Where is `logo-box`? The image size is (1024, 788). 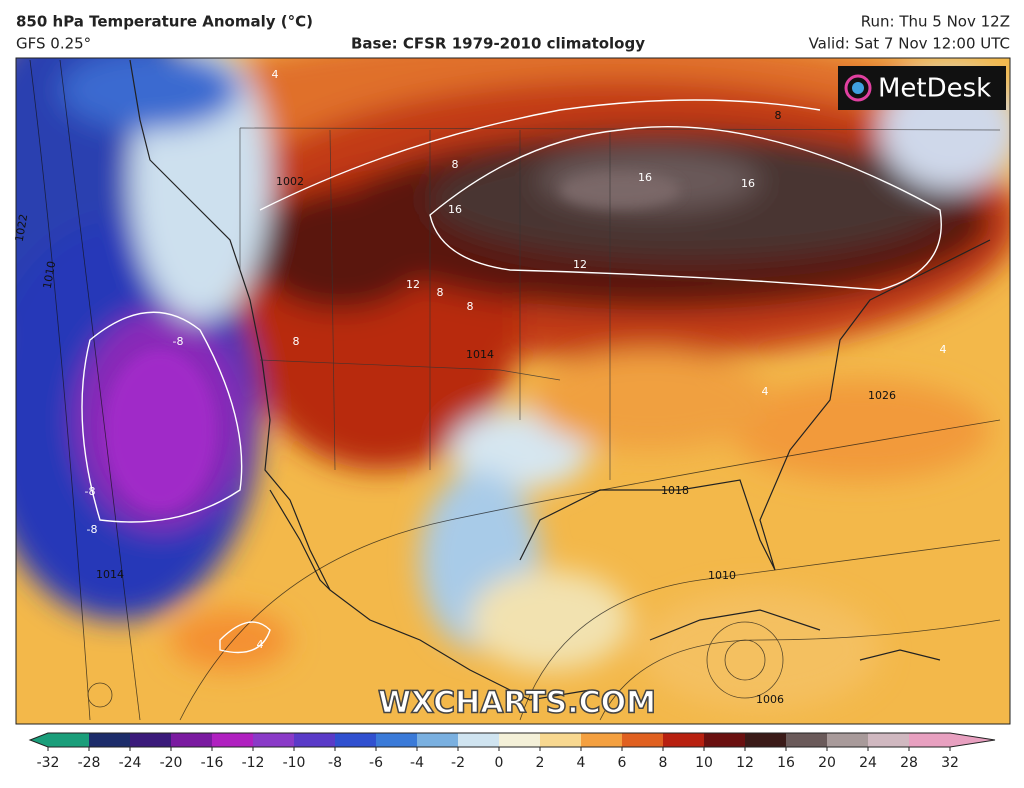
logo-box is located at coordinates (922, 88).